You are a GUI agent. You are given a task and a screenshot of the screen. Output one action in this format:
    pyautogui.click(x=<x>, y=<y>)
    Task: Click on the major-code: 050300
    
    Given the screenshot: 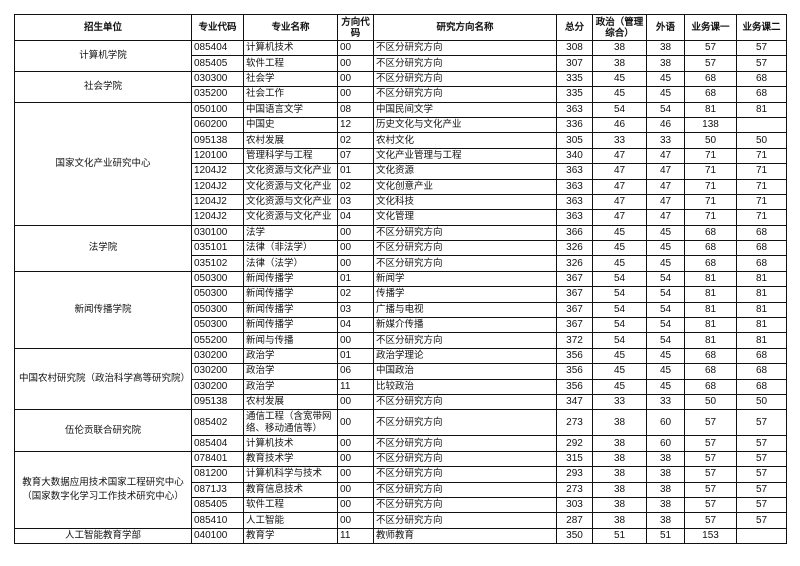 What is the action you would take?
    pyautogui.click(x=217, y=310)
    